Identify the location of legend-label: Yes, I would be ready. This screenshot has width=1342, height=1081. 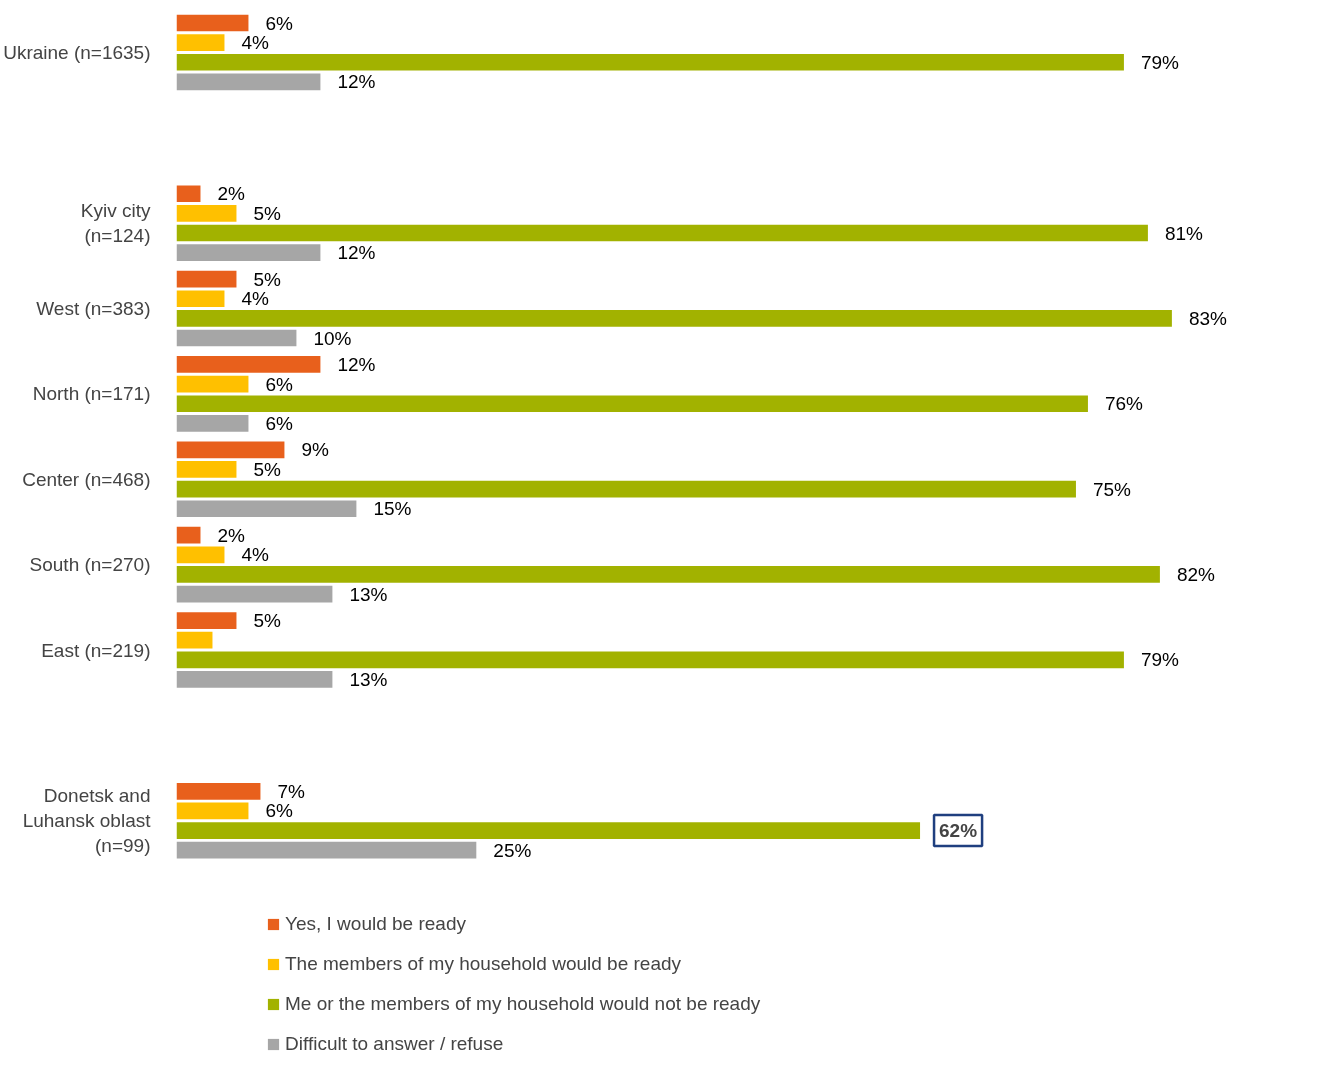
(375, 924).